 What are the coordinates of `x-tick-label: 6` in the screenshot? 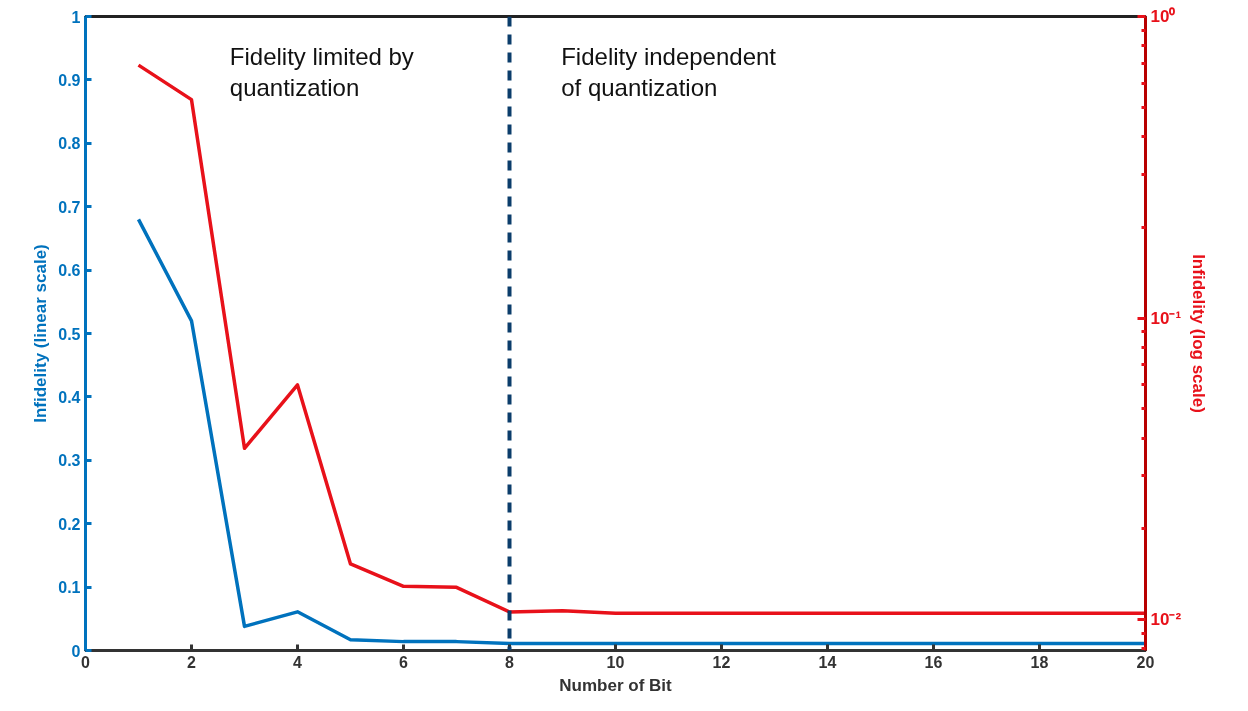 It's located at (404, 662).